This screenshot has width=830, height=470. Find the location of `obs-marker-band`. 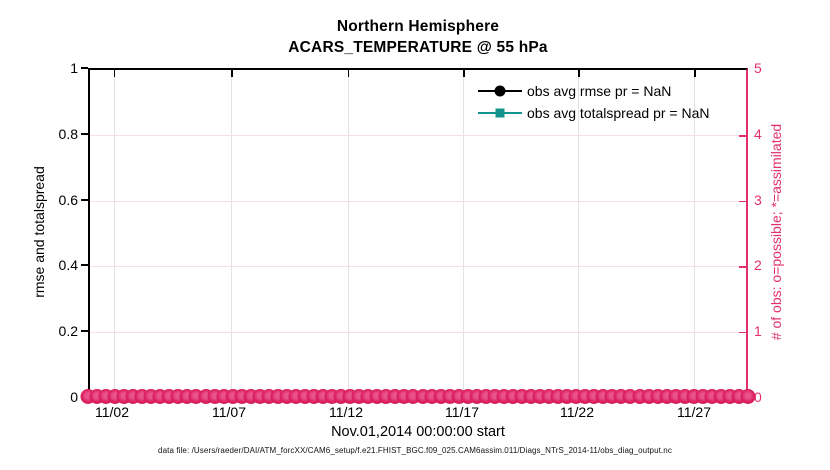

obs-marker-band is located at coordinates (418, 397).